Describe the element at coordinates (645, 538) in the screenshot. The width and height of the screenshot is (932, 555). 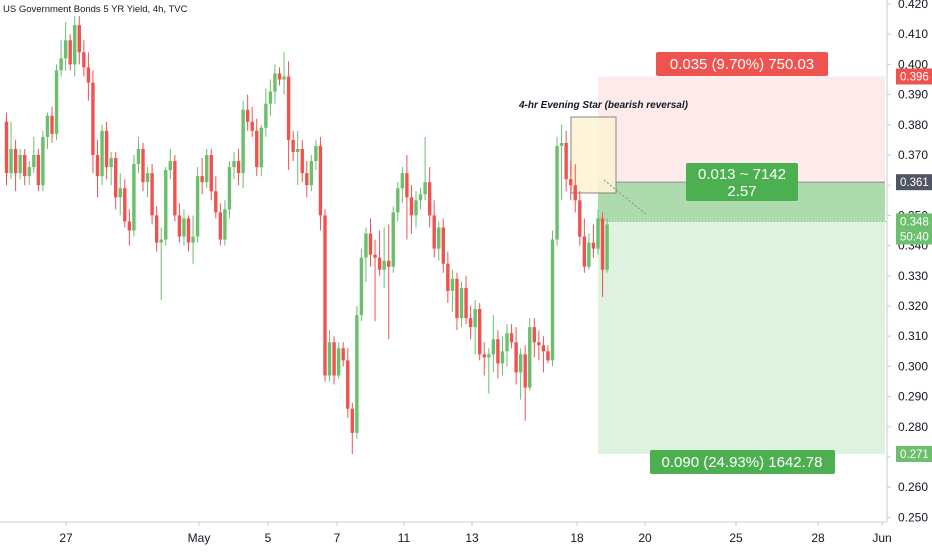
I see `x-tick-label: 20` at that location.